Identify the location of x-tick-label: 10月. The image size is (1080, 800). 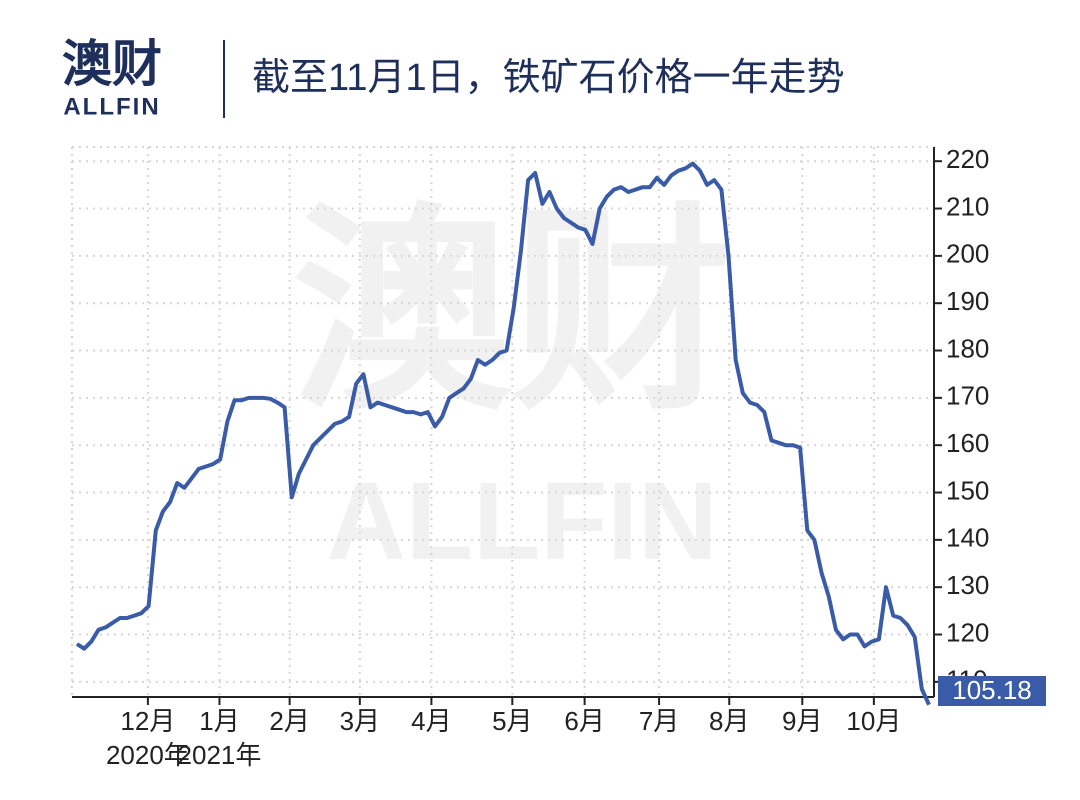
(873, 721).